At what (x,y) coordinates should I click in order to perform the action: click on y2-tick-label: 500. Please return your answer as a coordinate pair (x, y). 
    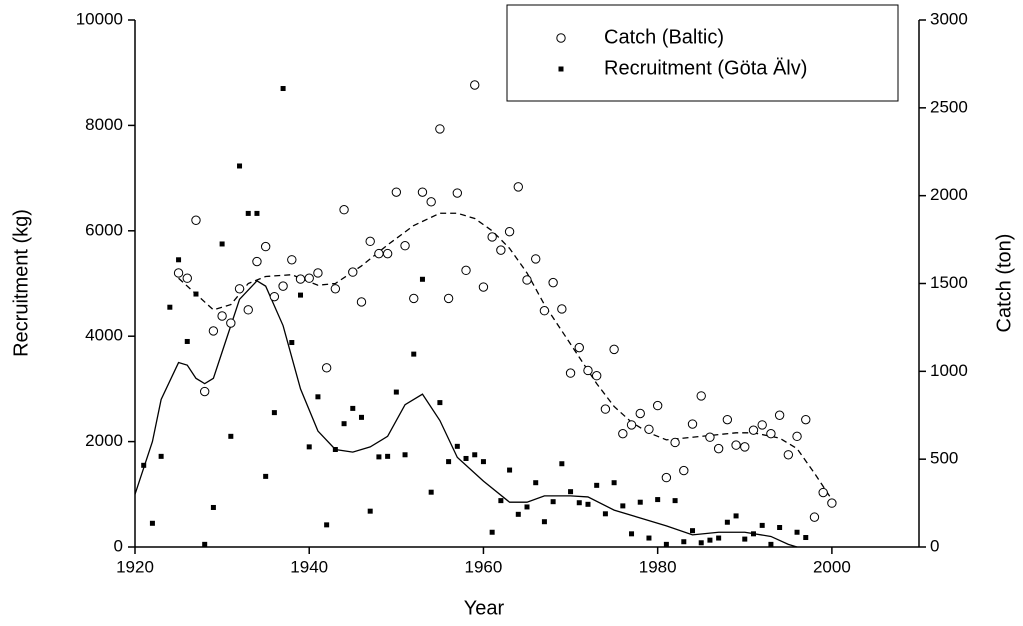
    Looking at the image, I should click on (944, 458).